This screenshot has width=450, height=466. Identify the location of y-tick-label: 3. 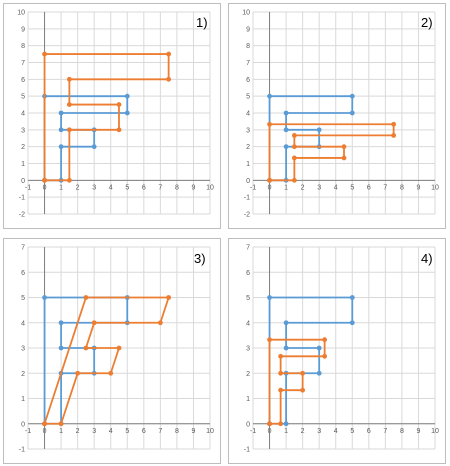
(248, 349).